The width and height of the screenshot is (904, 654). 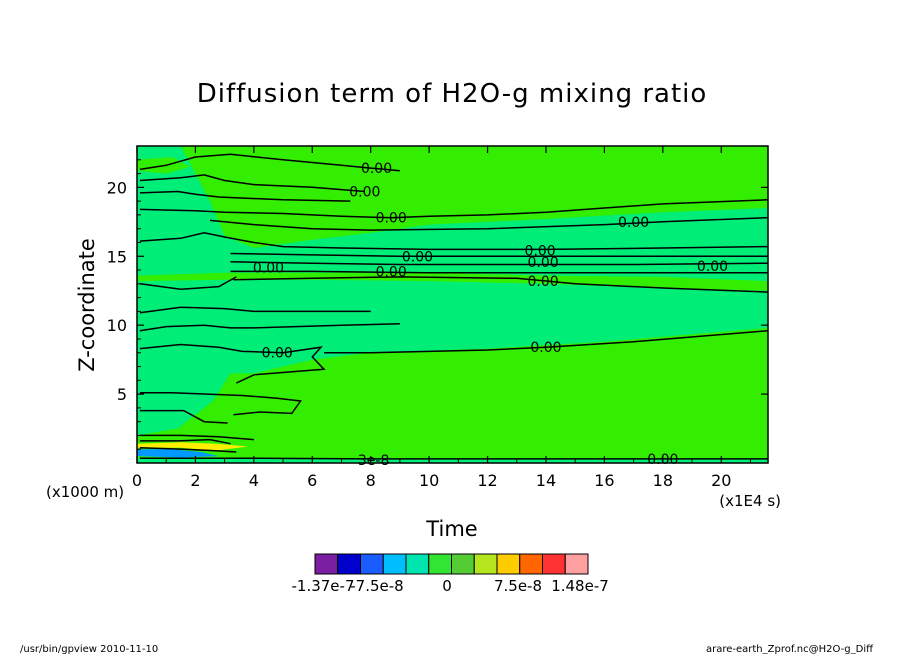 I want to click on y-tick-label: 20, so click(x=117, y=187).